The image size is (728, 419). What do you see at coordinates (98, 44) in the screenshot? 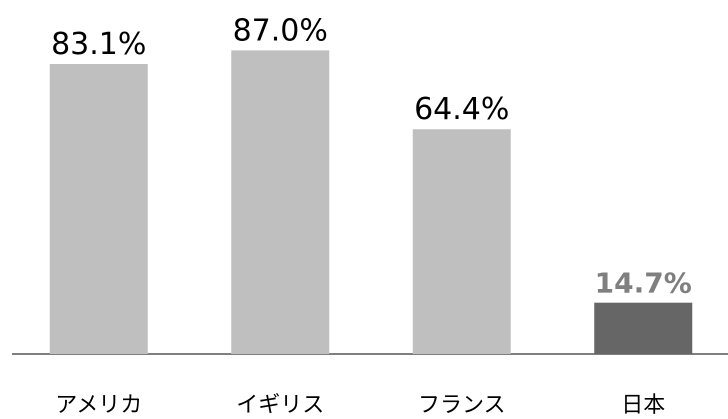
I see `value-label: 83.1%` at bounding box center [98, 44].